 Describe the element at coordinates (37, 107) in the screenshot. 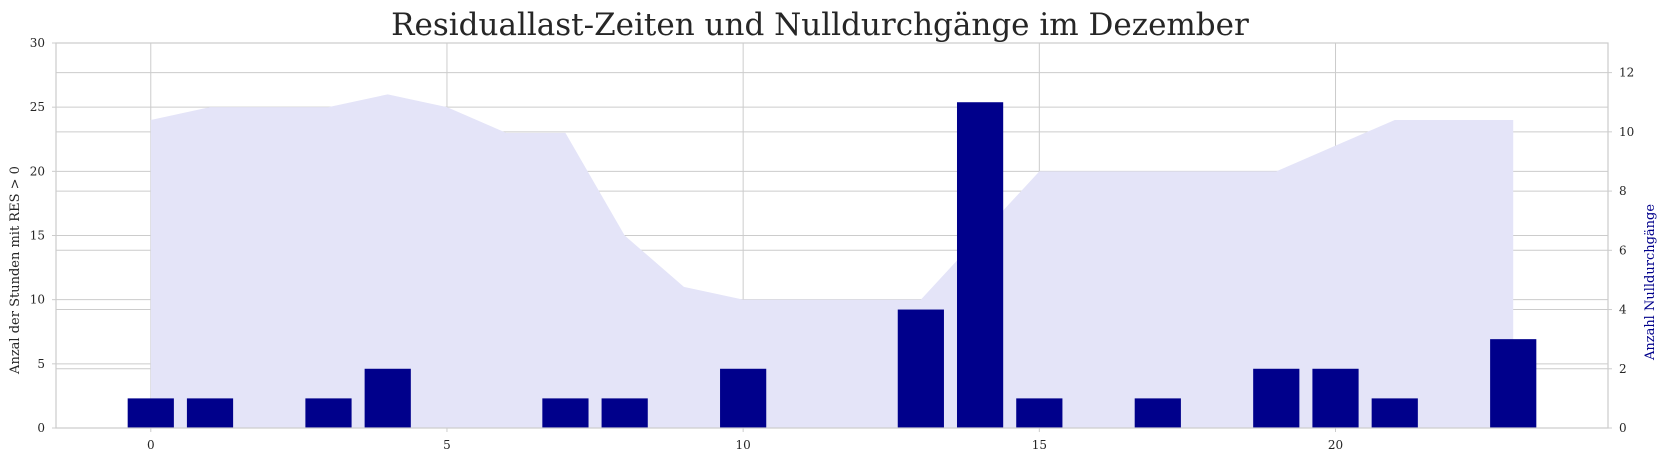

I see `y-tick-label-left: 25` at that location.